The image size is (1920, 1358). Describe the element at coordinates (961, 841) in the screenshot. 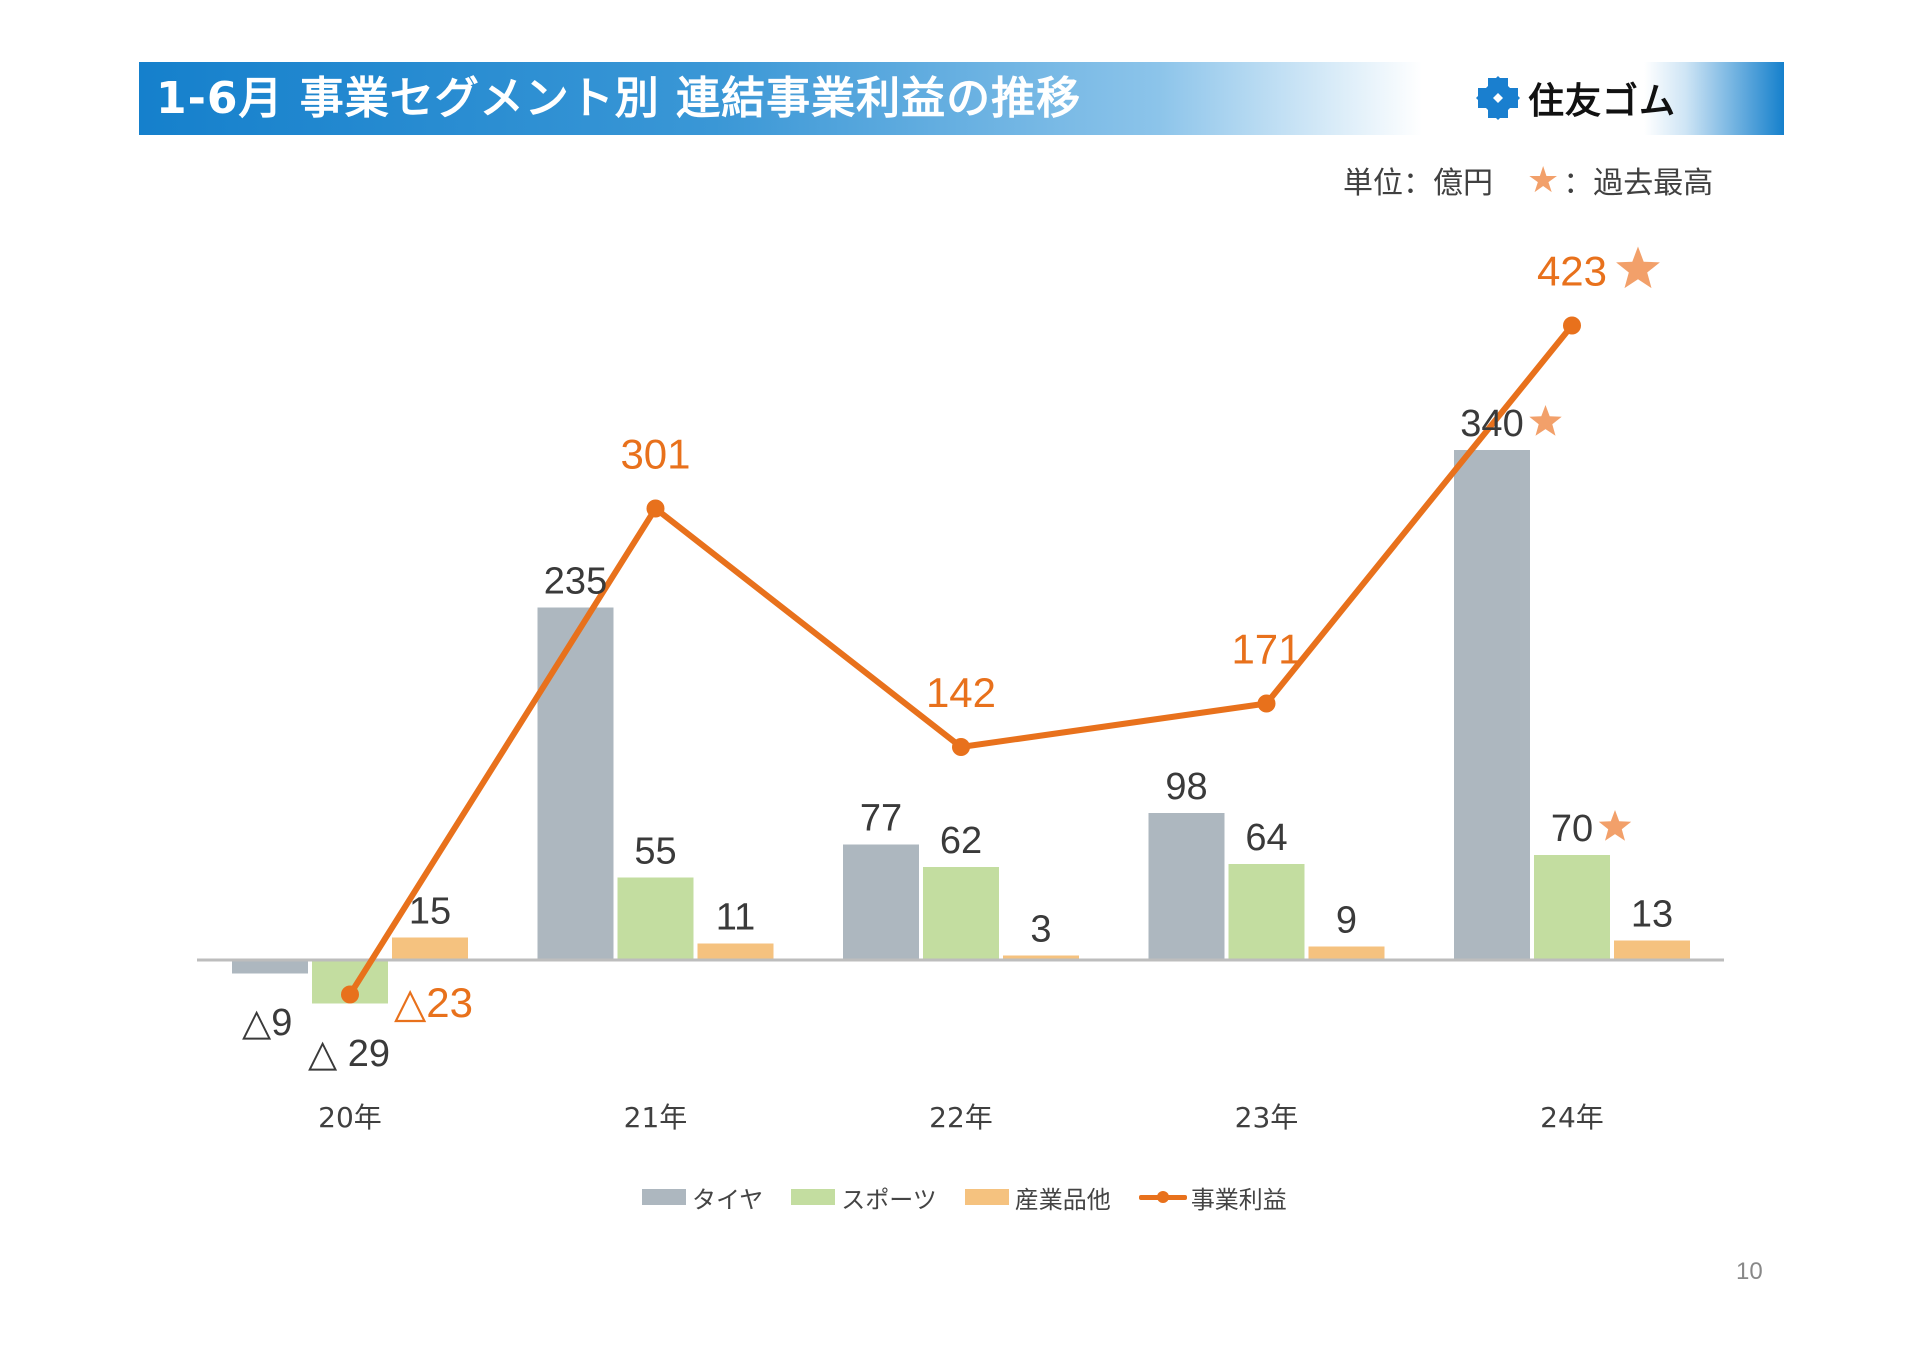

I see `data-label-sports: 62` at that location.